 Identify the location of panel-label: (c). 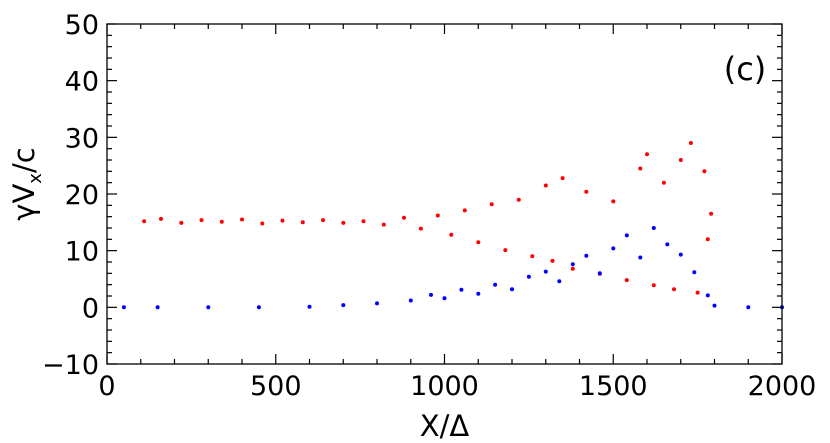
(745, 69).